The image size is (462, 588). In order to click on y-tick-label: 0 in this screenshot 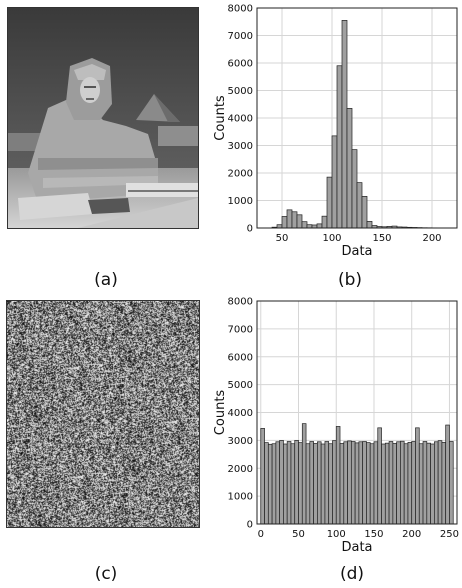, I will do `click(250, 525)`.